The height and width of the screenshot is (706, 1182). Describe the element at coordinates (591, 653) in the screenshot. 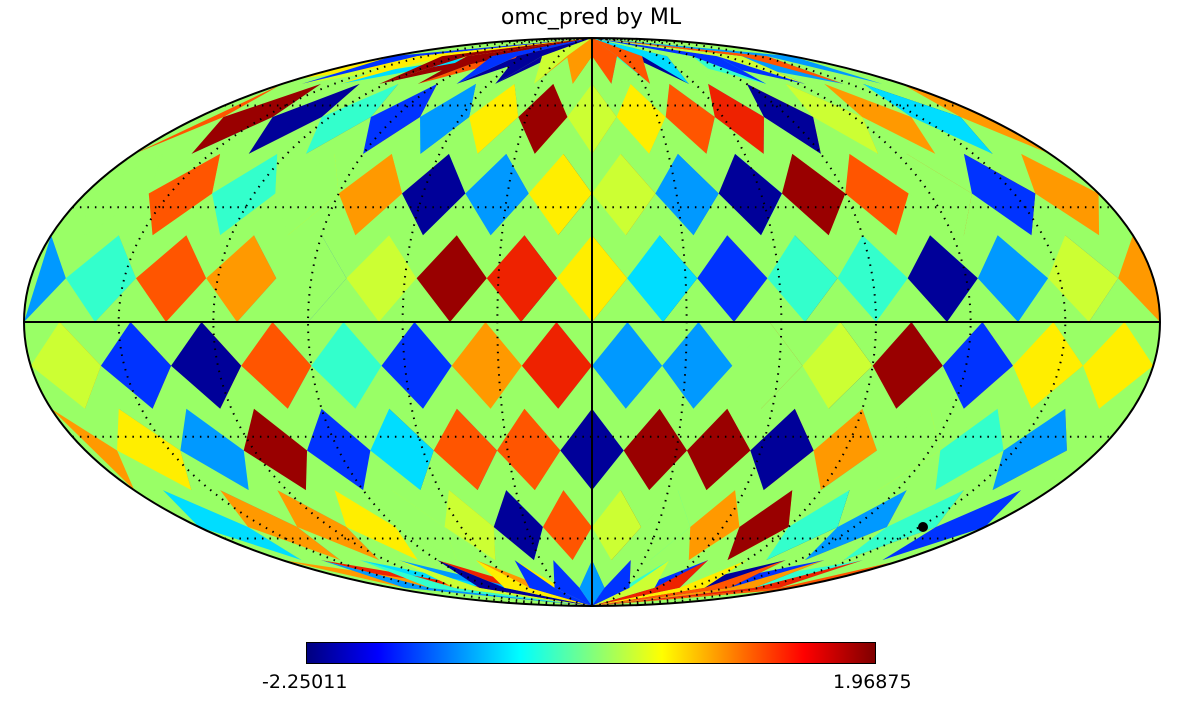

I see `colorbar` at that location.